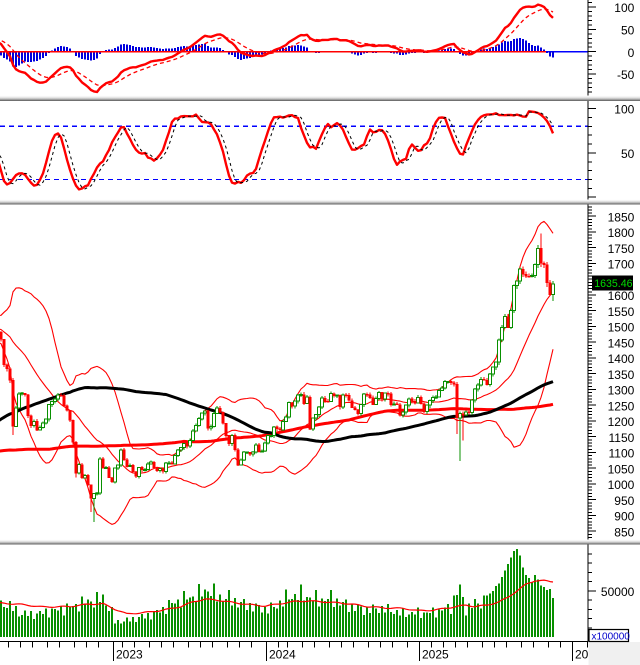  I want to click on svg-text: 1450, so click(621, 343).